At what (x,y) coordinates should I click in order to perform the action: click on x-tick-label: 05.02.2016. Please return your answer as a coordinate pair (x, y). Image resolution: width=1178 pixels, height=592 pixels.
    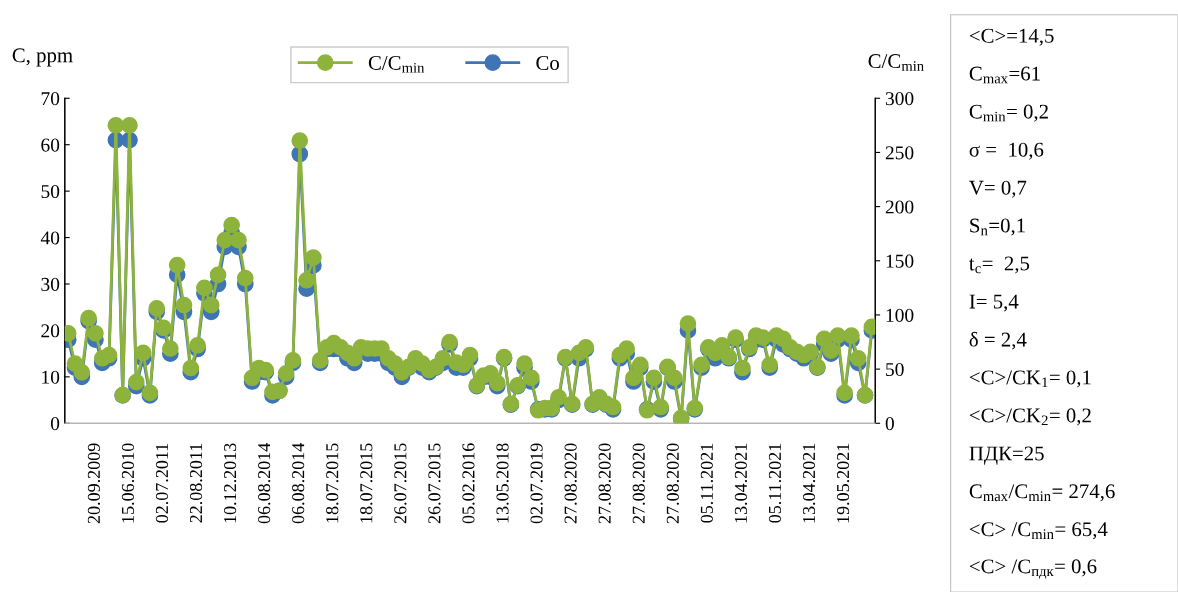
    Looking at the image, I should click on (468, 483).